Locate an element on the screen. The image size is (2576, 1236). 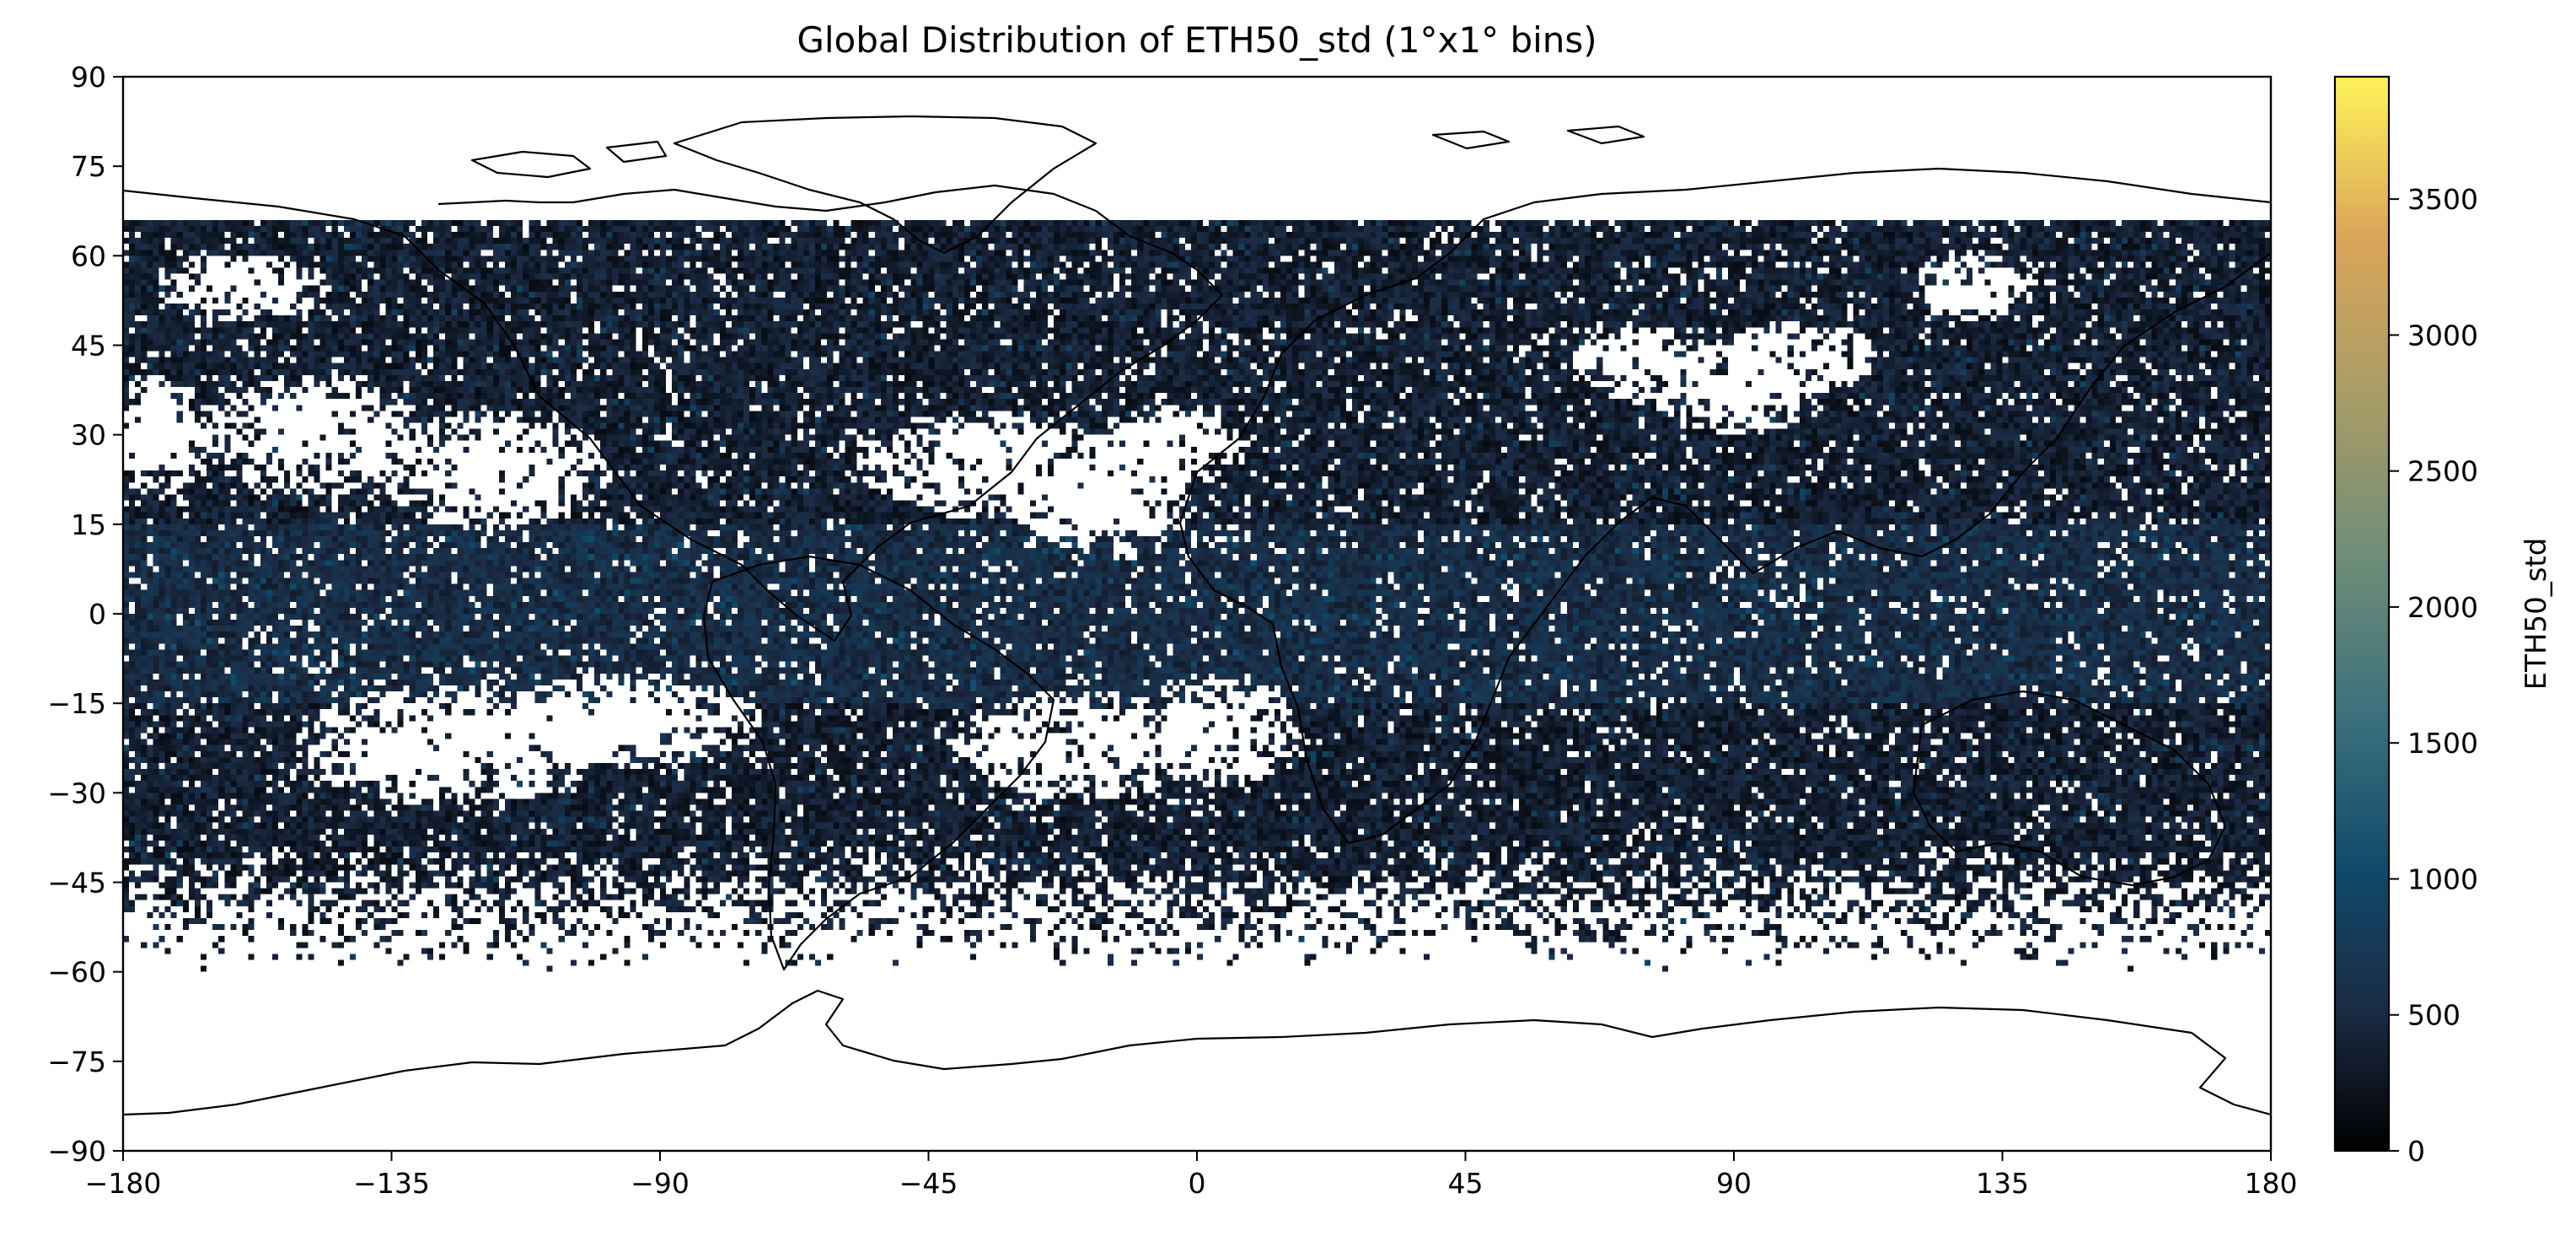
colorbar: 0 500 1000 1500 2000 2500 3000 3500 ETH50_std is located at coordinates (2443, 622).